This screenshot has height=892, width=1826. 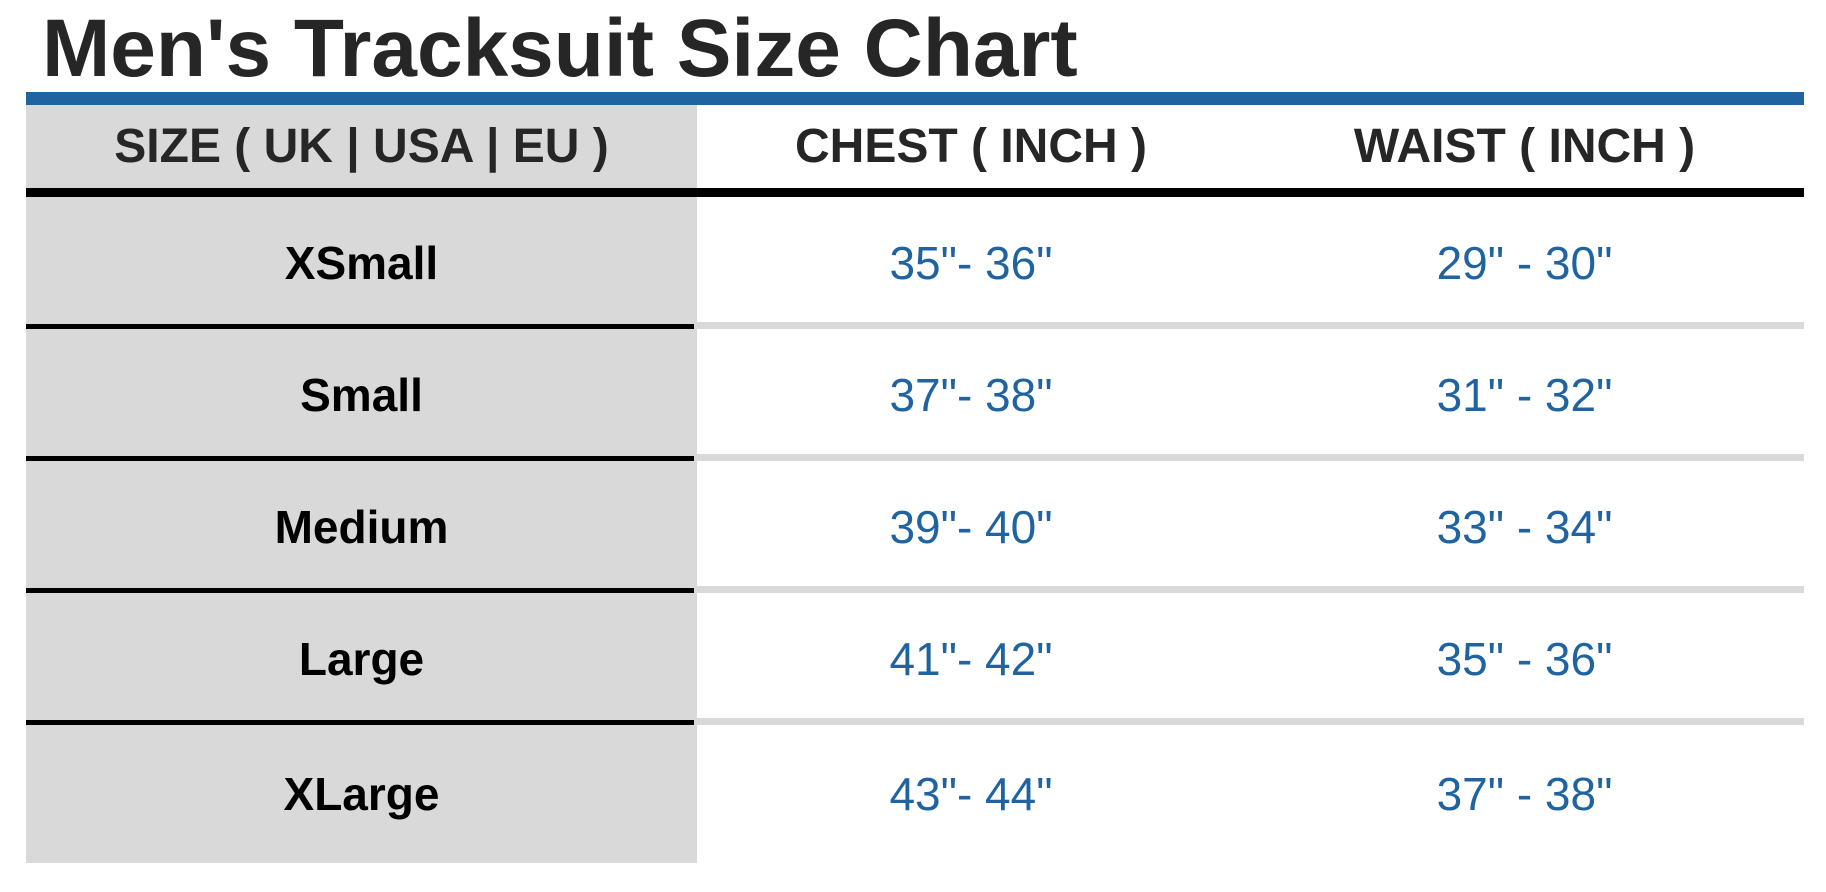 I want to click on table-row: Medium 39"- 40" 33" - 34", so click(x=915, y=527).